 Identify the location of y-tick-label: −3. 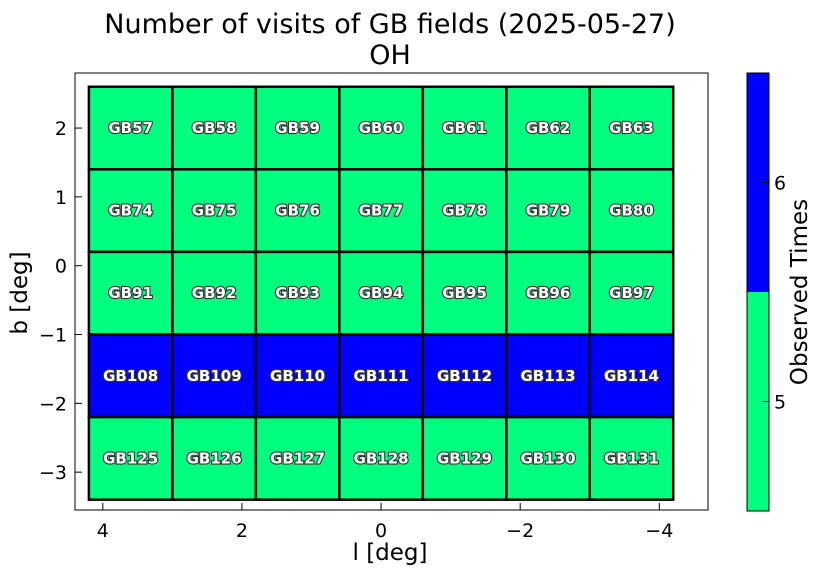
(53, 473).